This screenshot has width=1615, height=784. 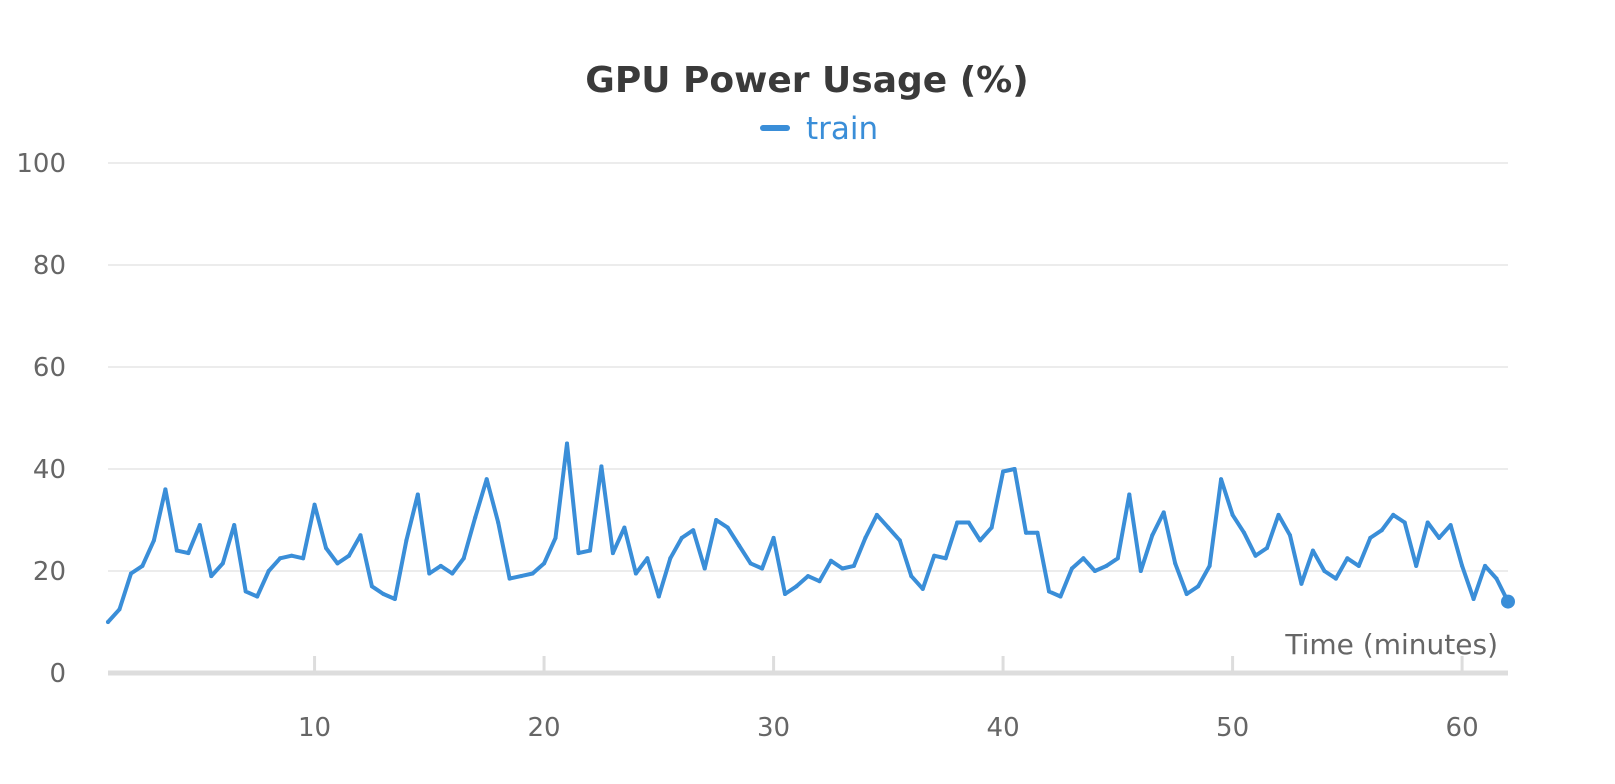 I want to click on x-tick-label: 10, so click(x=314, y=728).